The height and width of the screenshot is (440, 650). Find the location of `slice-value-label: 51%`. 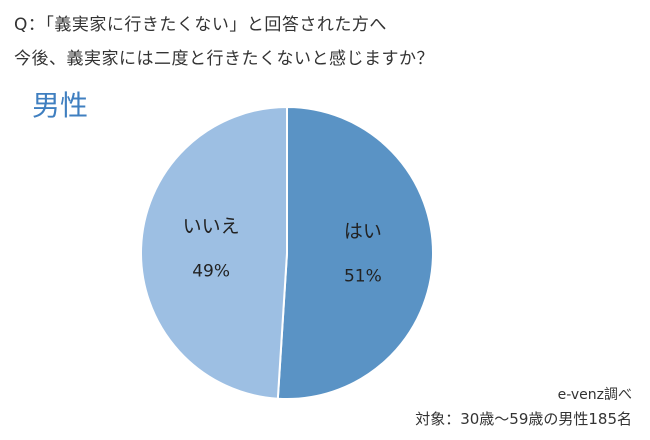

slice-value-label: 51% is located at coordinates (363, 276).